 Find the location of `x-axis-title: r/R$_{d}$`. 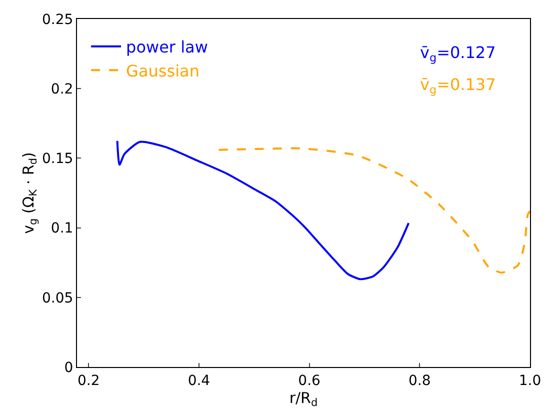

x-axis-title: r/R$_{d}$ is located at coordinates (303, 398).